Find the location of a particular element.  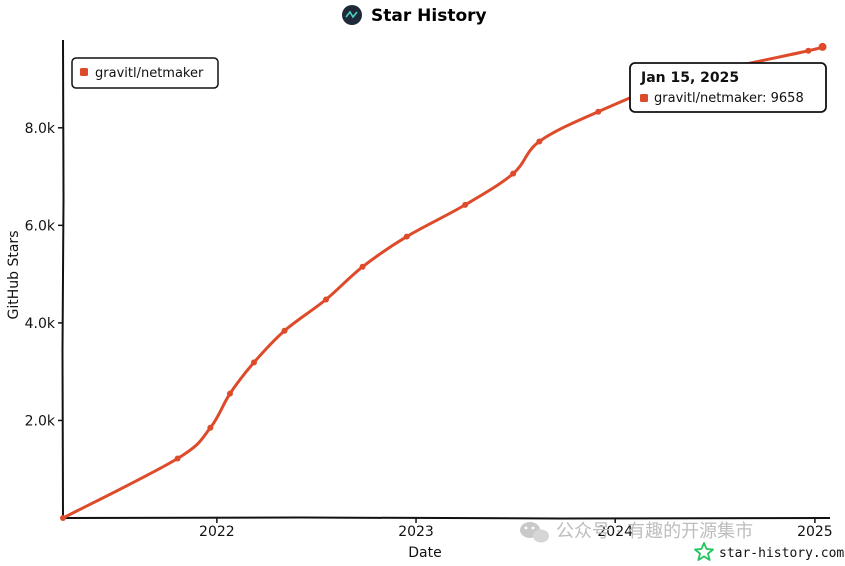

star-icon is located at coordinates (704, 551).